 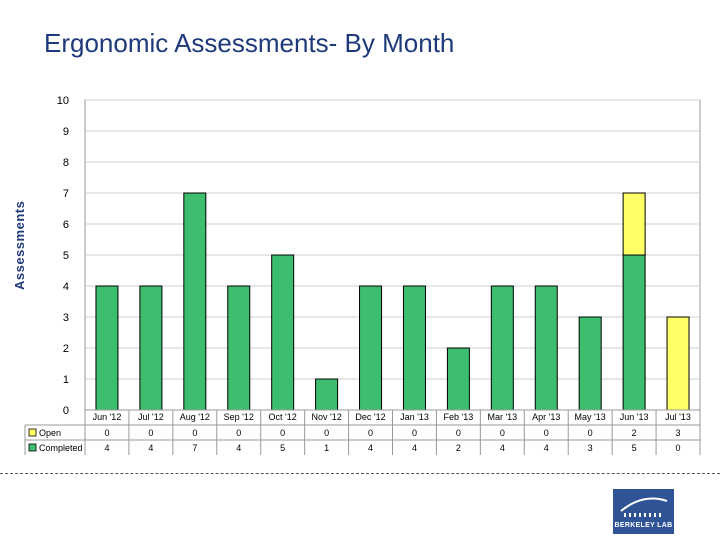 I want to click on x-category-label: Nov '12, so click(x=326, y=417).